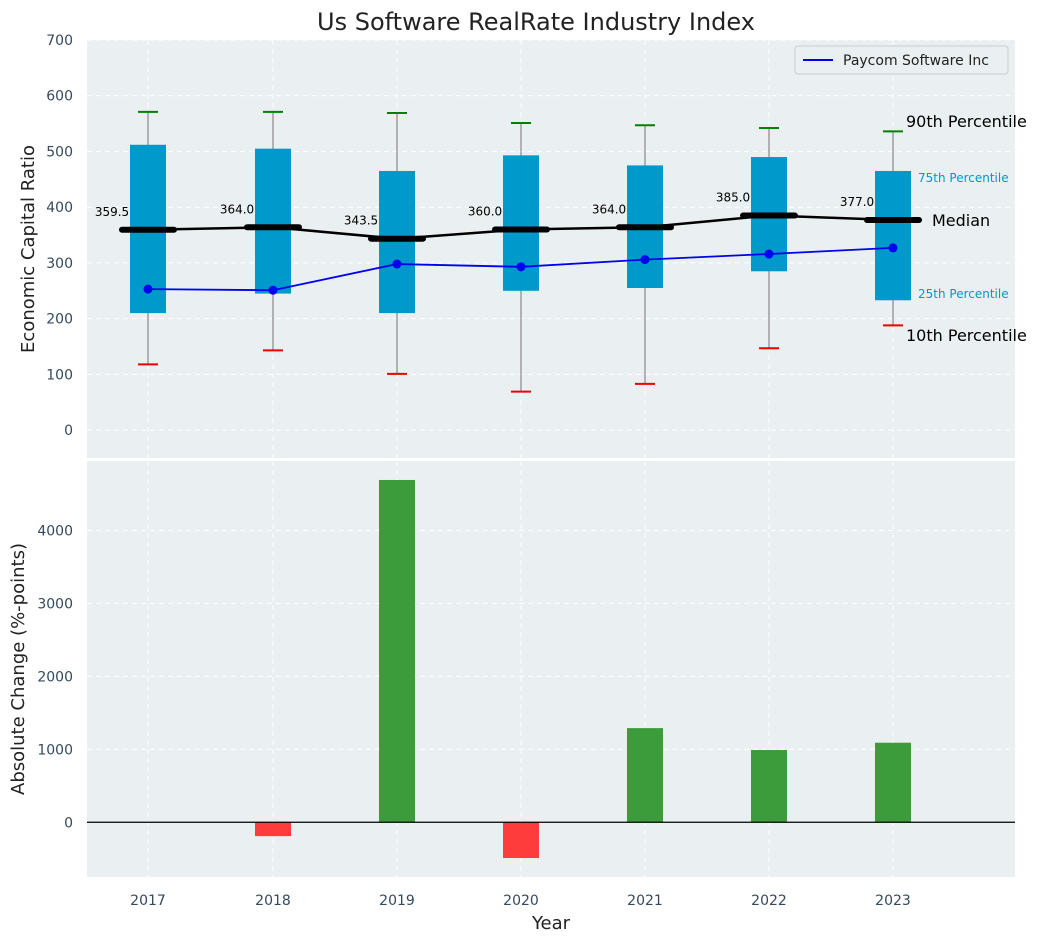  Describe the element at coordinates (645, 901) in the screenshot. I see `x-tick-label: 2021` at that location.